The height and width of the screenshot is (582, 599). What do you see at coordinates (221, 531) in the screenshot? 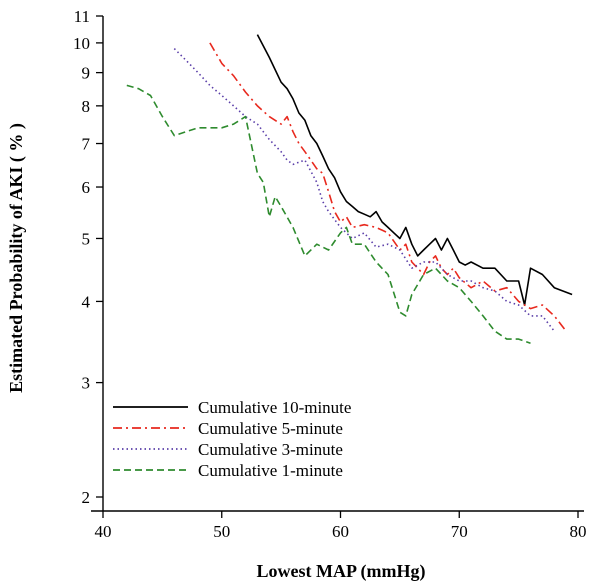
I see `x-tick-label: 50` at bounding box center [221, 531].